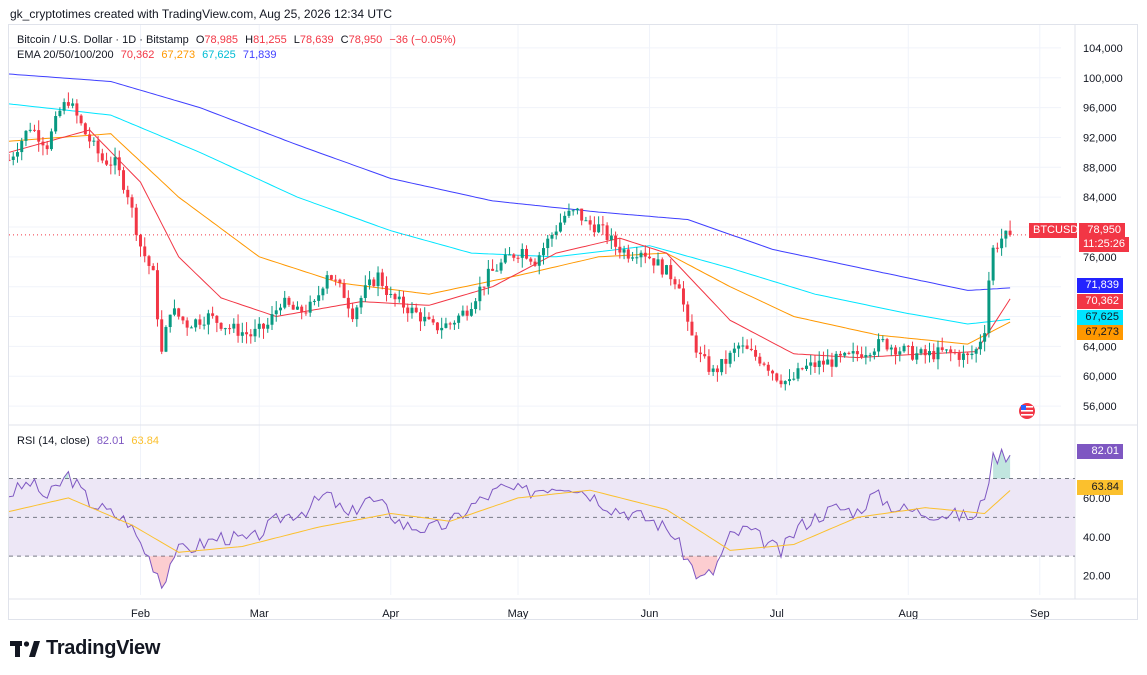  What do you see at coordinates (1027, 411) in the screenshot?
I see `us-flag-icon` at bounding box center [1027, 411].